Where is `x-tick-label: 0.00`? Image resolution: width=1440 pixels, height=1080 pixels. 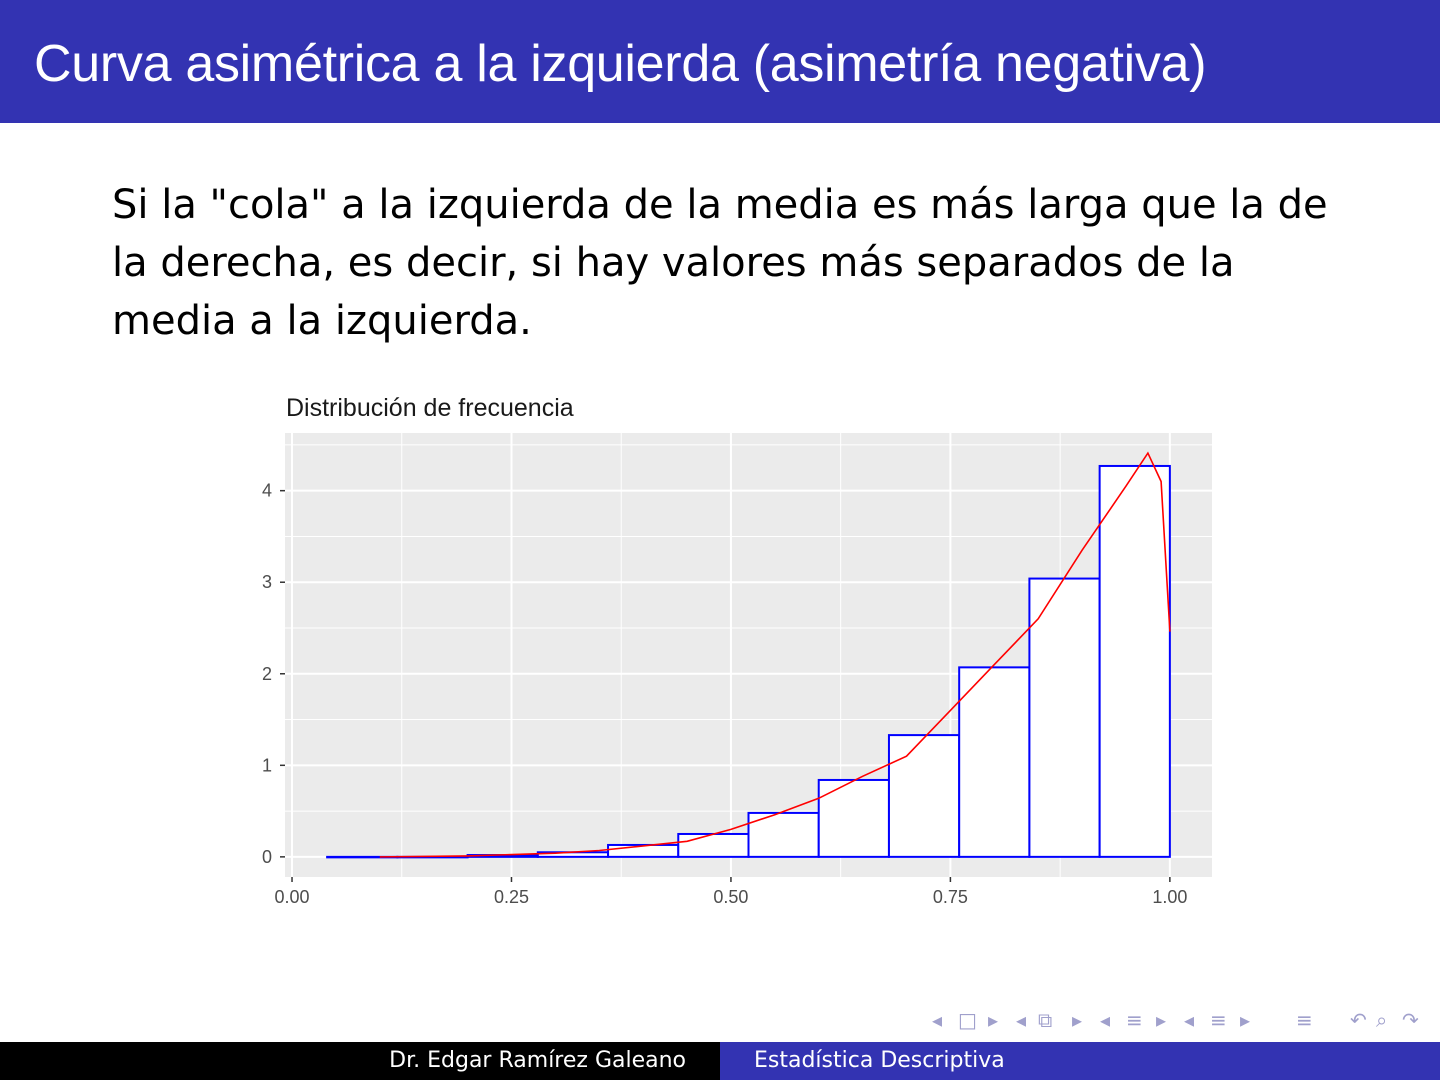
x-tick-label: 0.00 is located at coordinates (291, 897).